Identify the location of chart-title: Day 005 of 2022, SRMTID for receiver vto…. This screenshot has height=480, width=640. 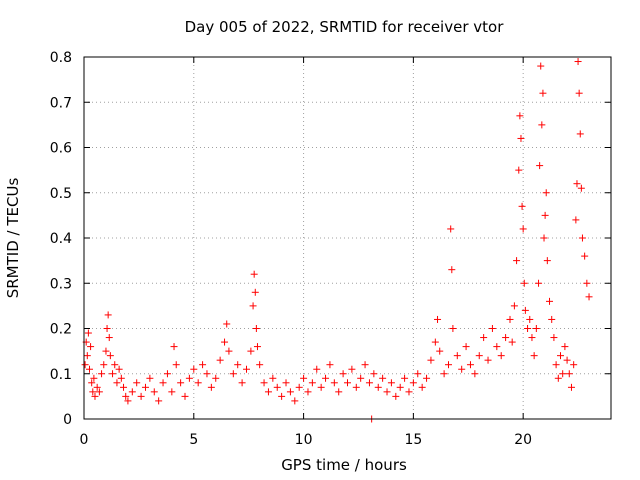
(345, 27).